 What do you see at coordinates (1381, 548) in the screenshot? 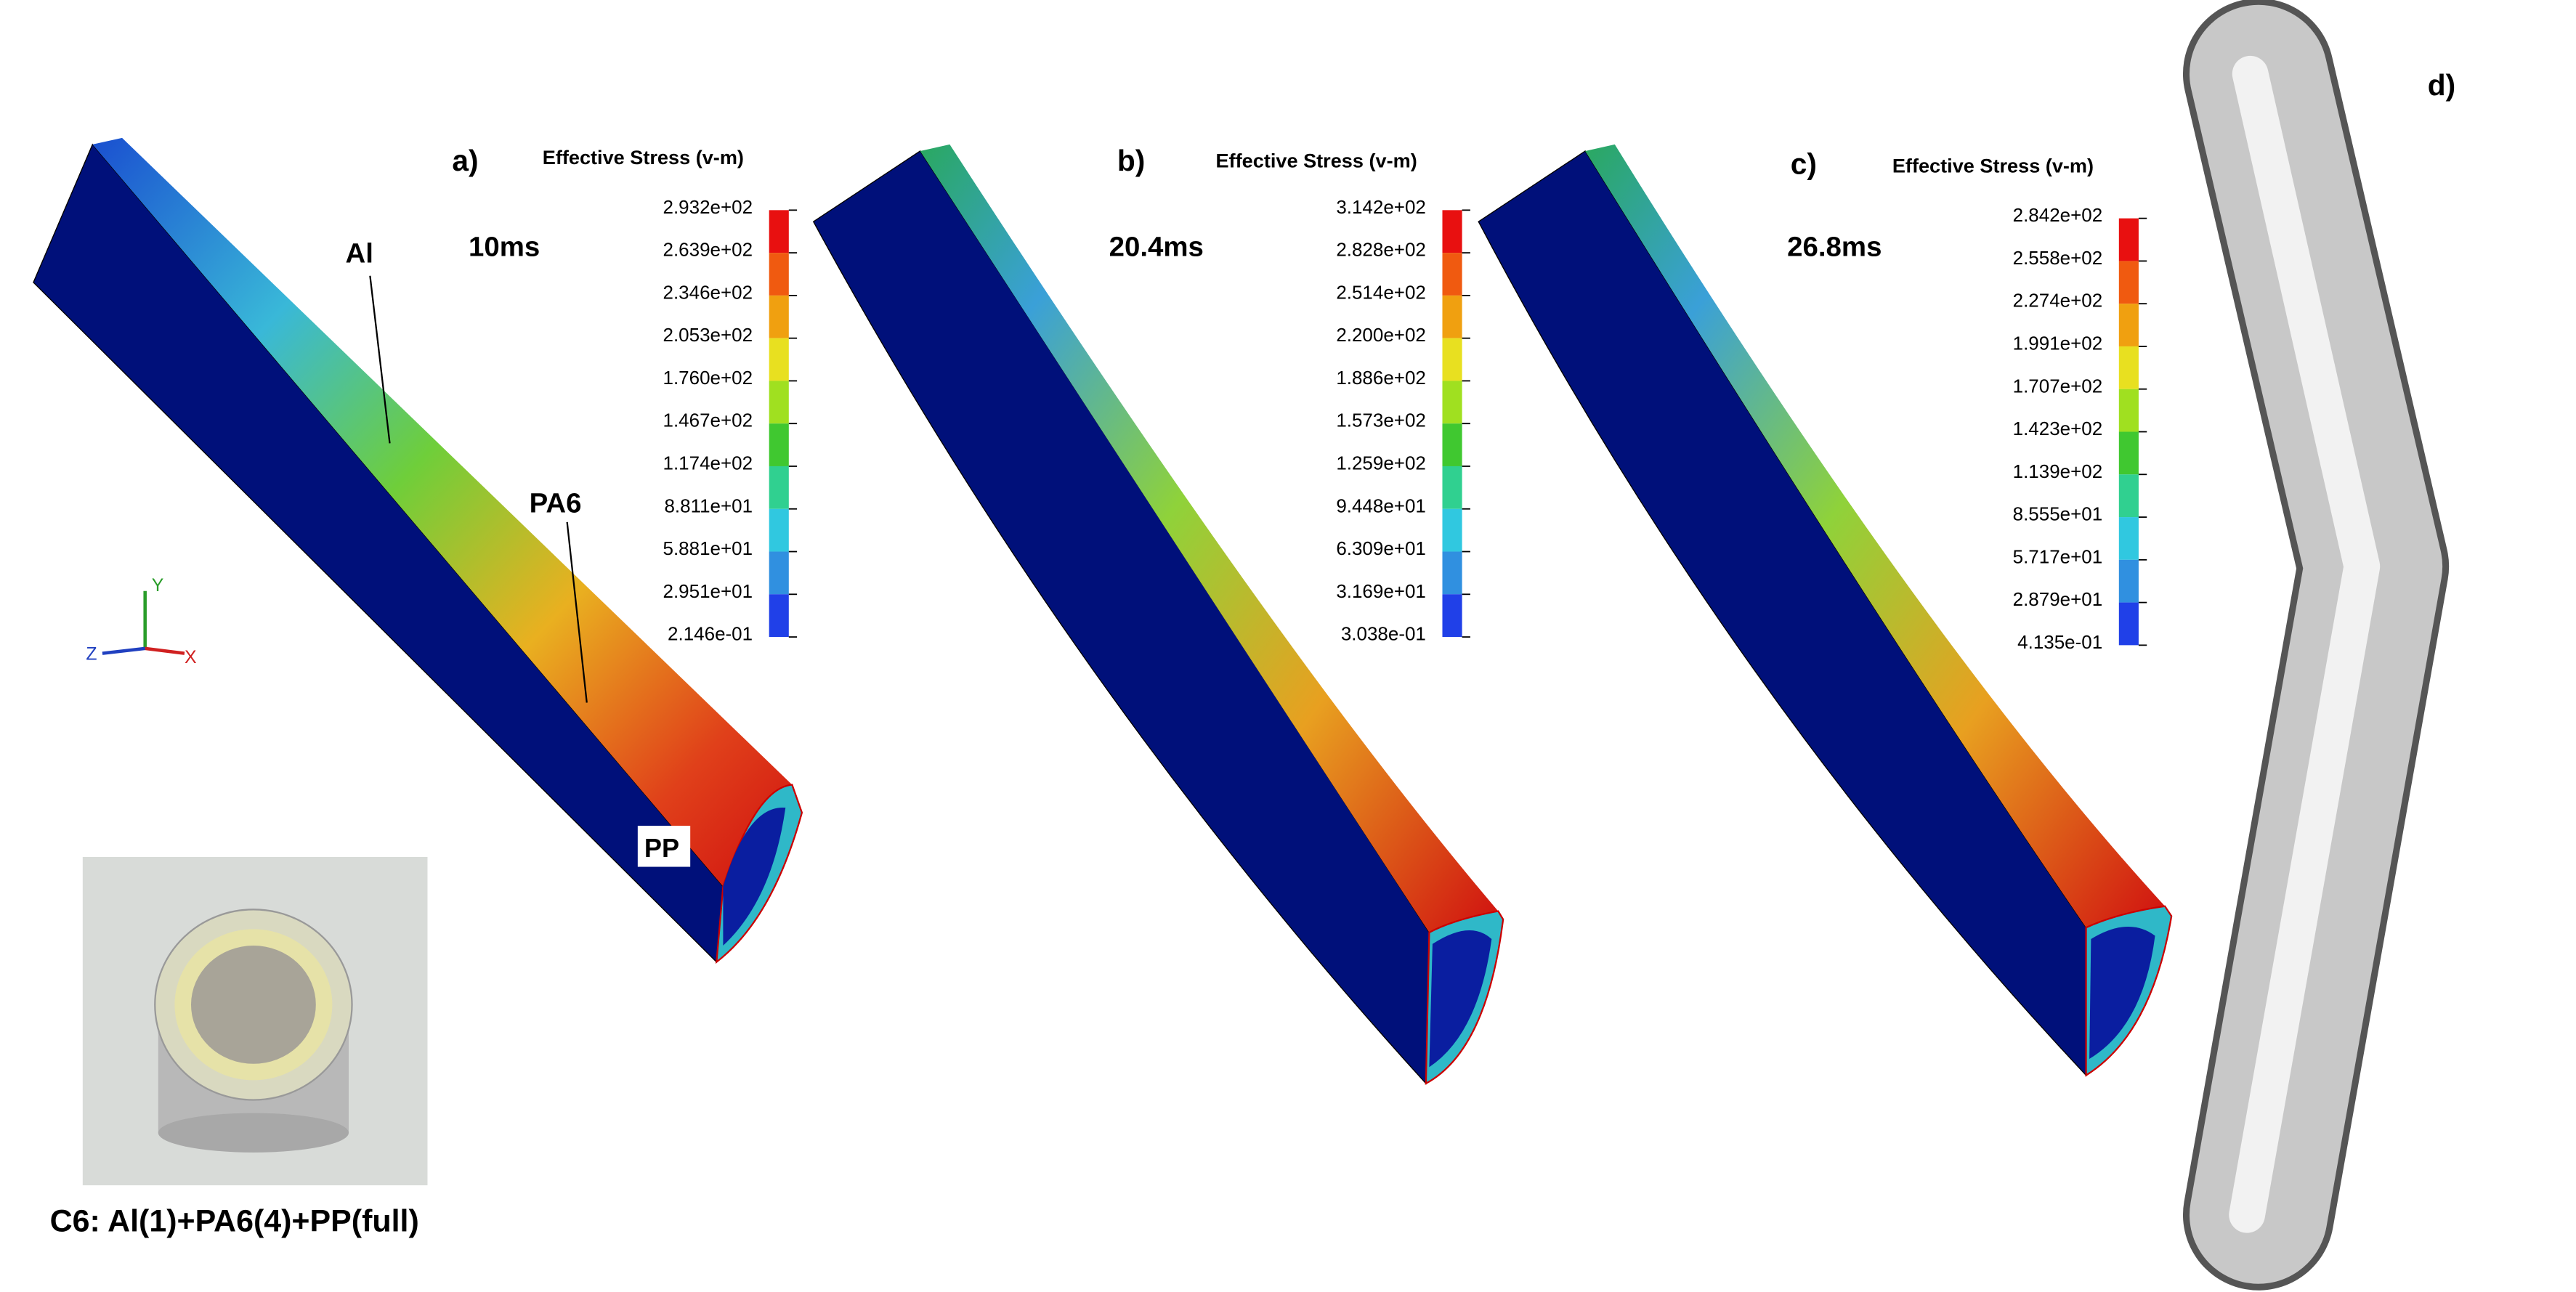
I see `legend-value: 6.309e+01` at bounding box center [1381, 548].